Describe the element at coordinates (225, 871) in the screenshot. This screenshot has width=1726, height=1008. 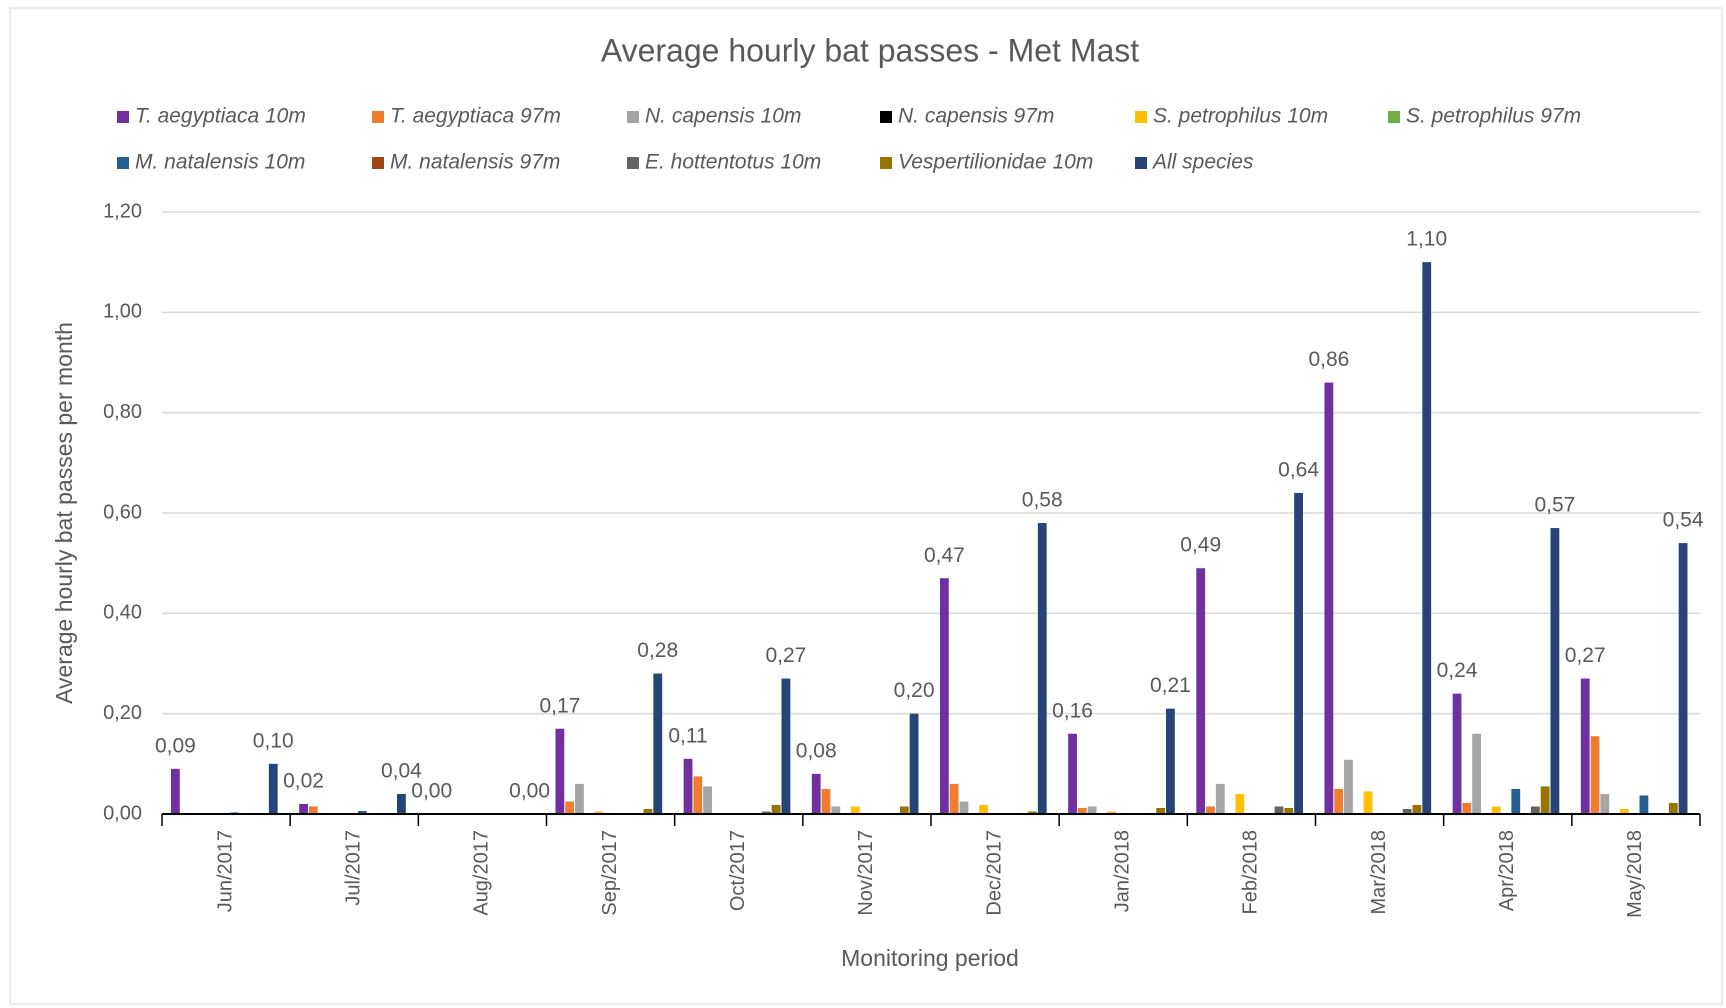
I see `x-tick-label: Jun/2017` at that location.